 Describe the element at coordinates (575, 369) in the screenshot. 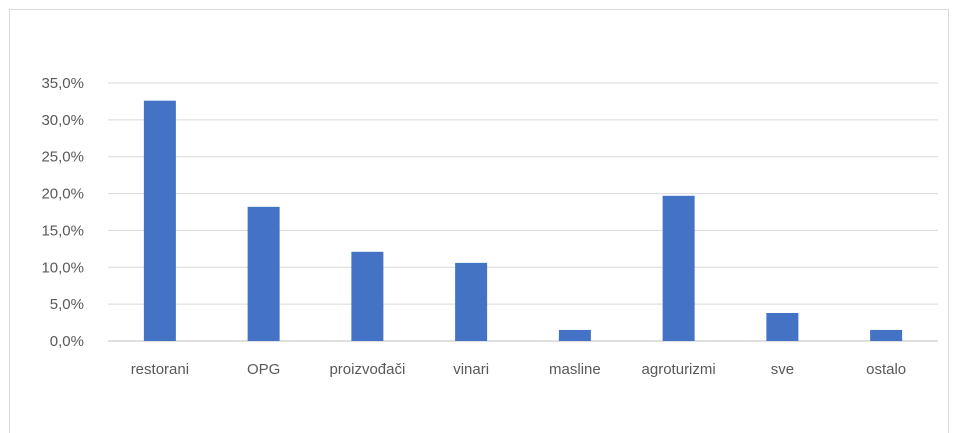

I see `x-tick-label: masline` at that location.